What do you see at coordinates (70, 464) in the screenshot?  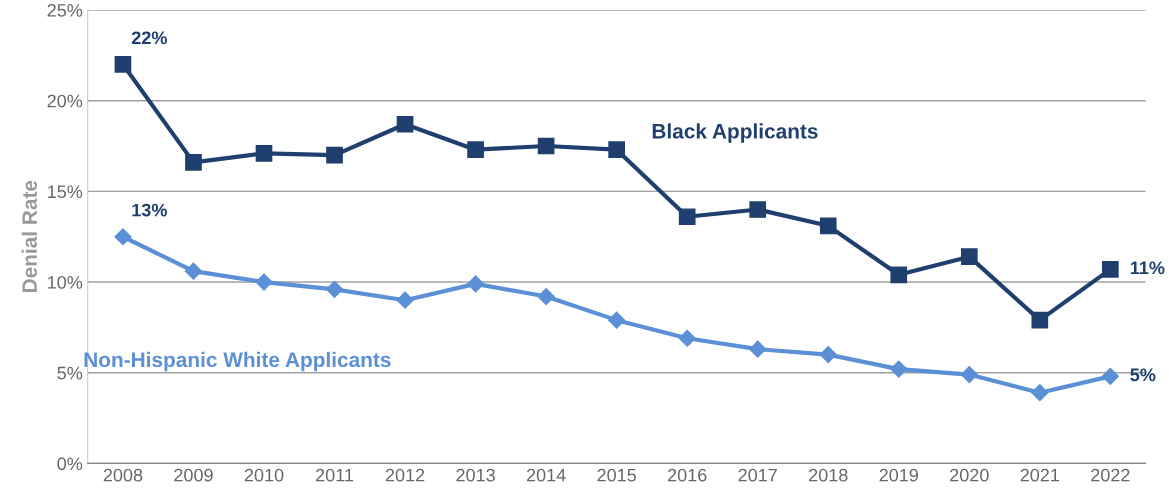 I see `y-tick-label: 0%` at bounding box center [70, 464].